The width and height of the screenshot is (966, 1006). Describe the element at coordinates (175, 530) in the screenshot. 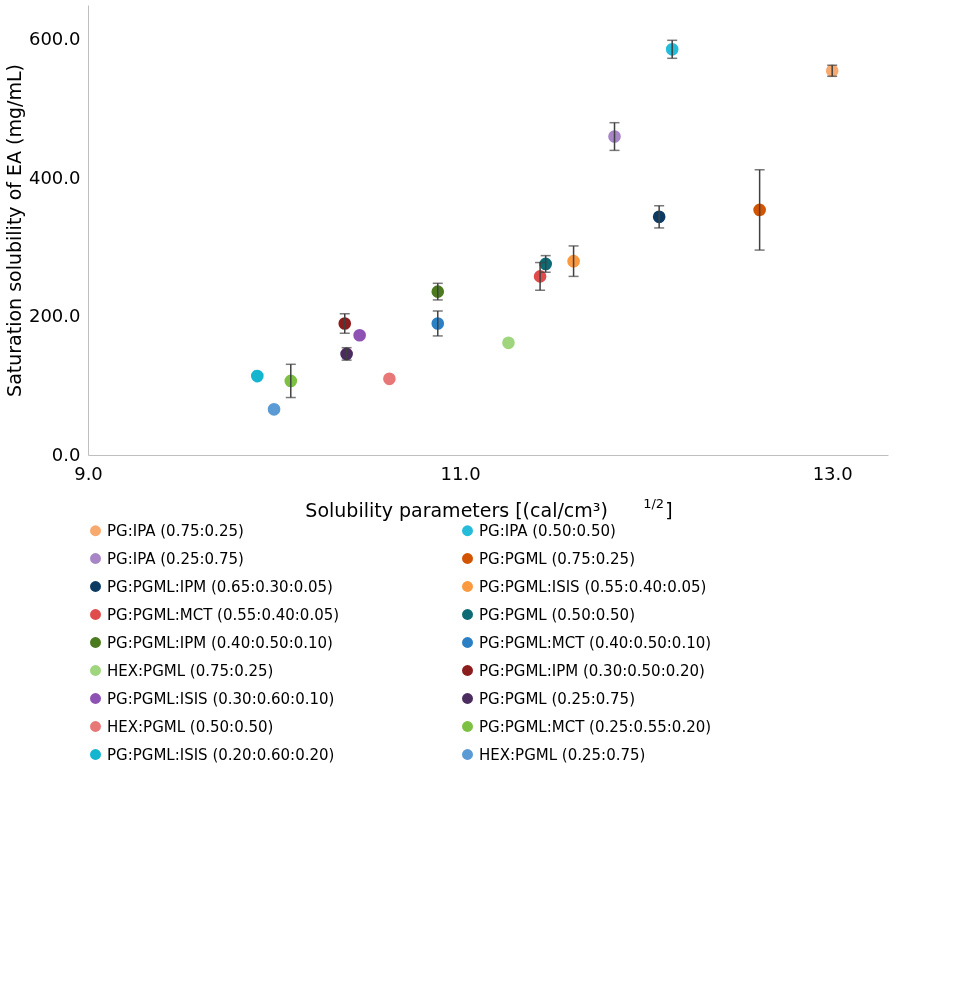

I see `legend-label: PG:IPA (0.75:0.25)` at that location.